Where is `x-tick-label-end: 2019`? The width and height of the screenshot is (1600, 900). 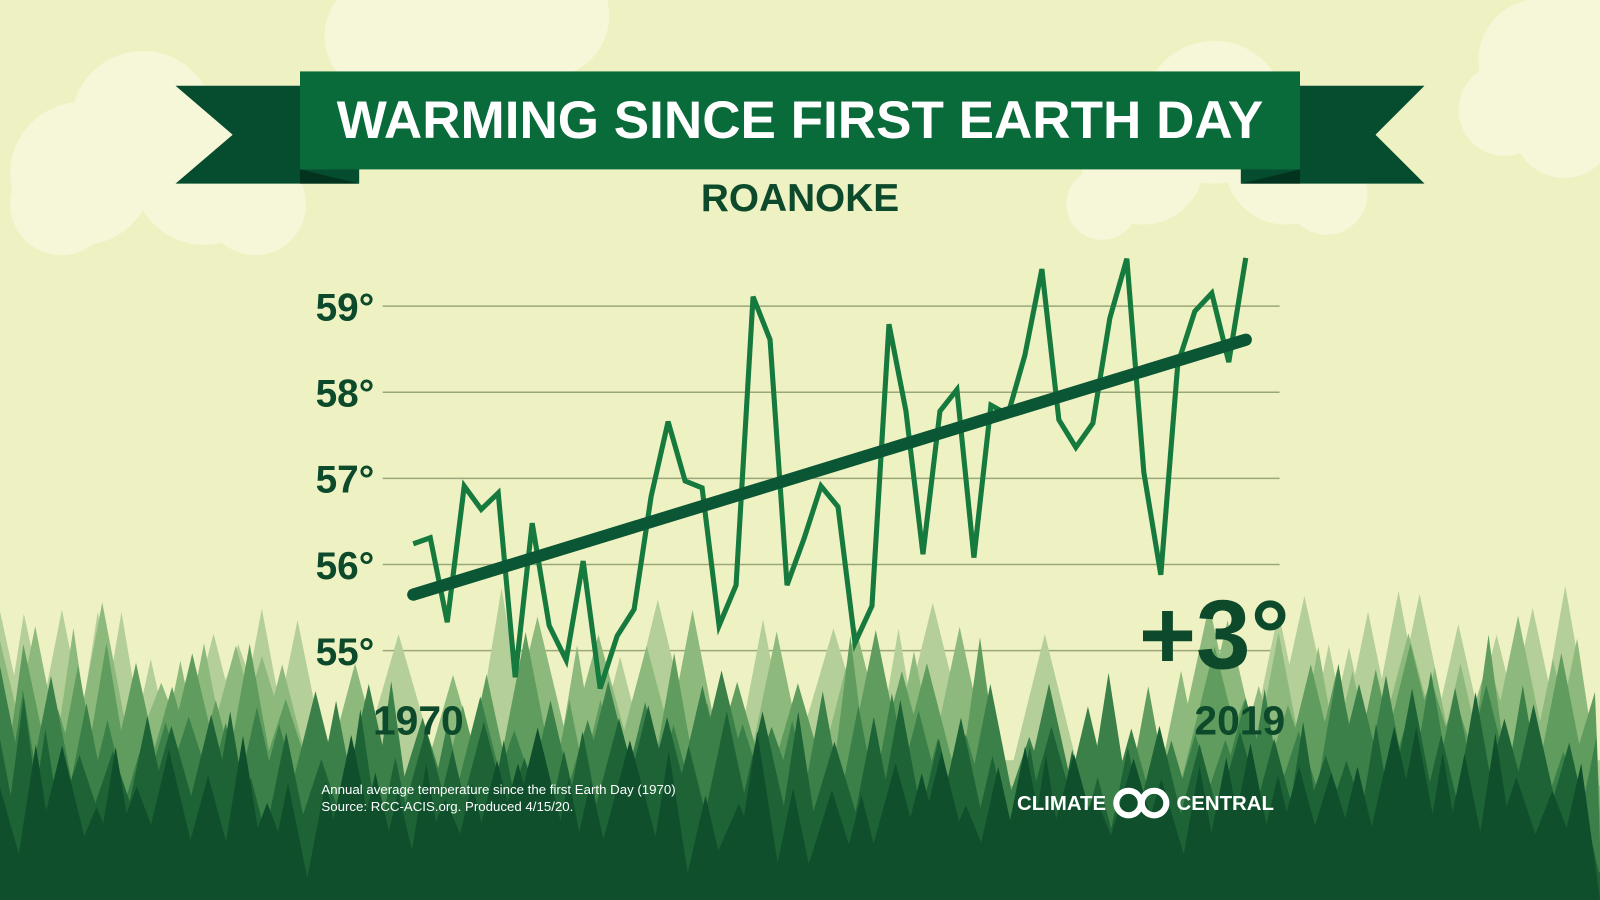
x-tick-label-end: 2019 is located at coordinates (1239, 721).